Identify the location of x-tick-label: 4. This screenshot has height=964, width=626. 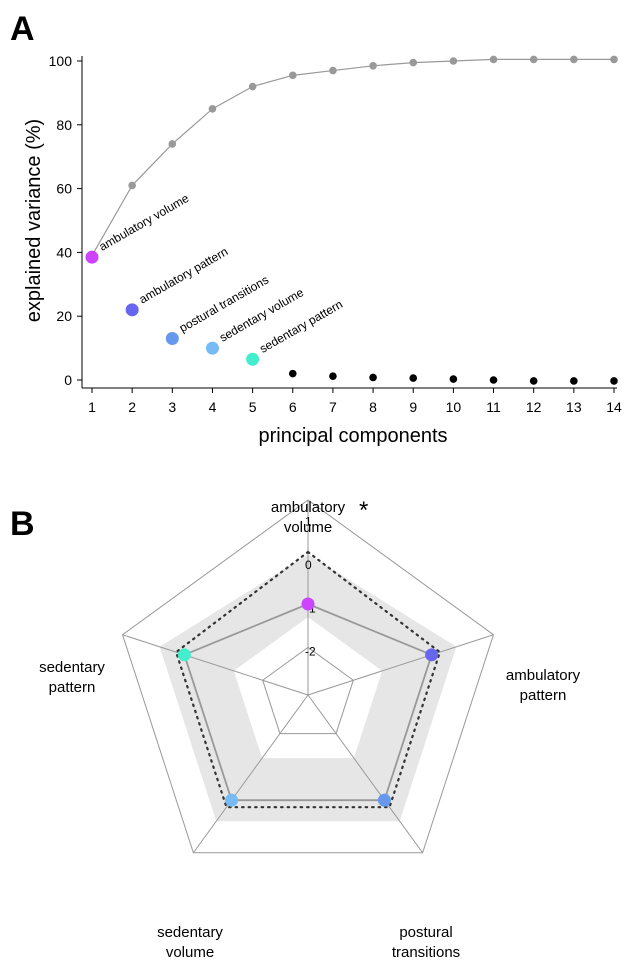
(213, 407).